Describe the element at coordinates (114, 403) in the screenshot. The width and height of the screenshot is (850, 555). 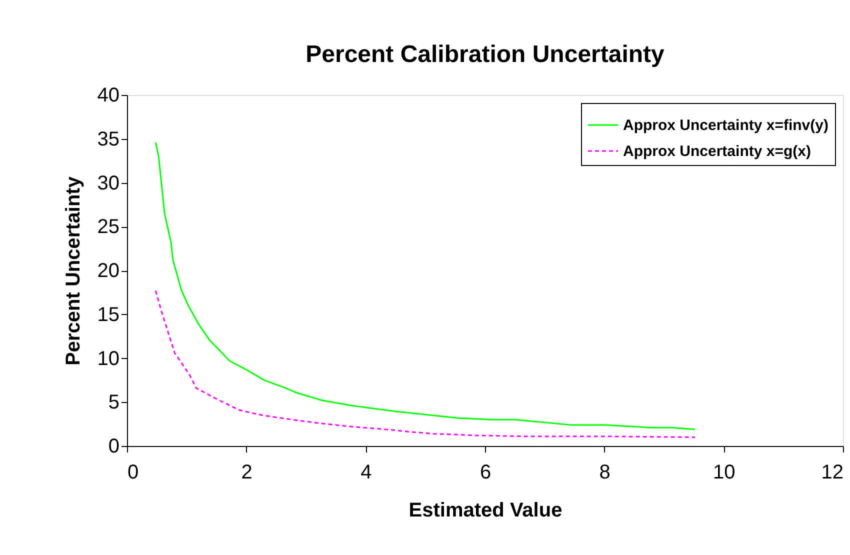
I see `y-tick-label: 5` at that location.